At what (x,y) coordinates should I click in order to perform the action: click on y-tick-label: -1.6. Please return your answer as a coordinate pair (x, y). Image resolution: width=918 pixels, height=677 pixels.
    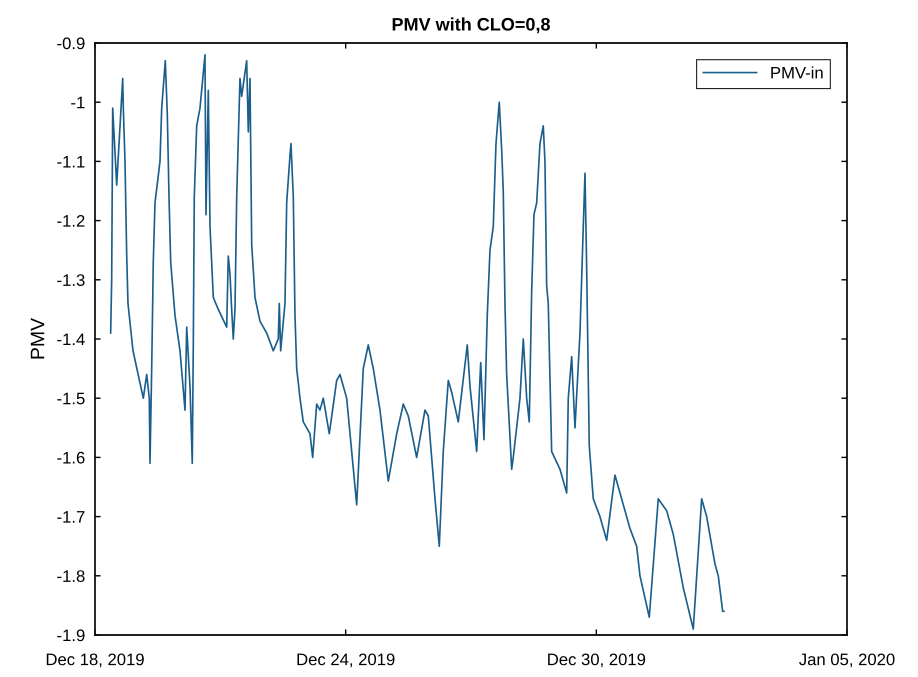
    Looking at the image, I should click on (71, 458).